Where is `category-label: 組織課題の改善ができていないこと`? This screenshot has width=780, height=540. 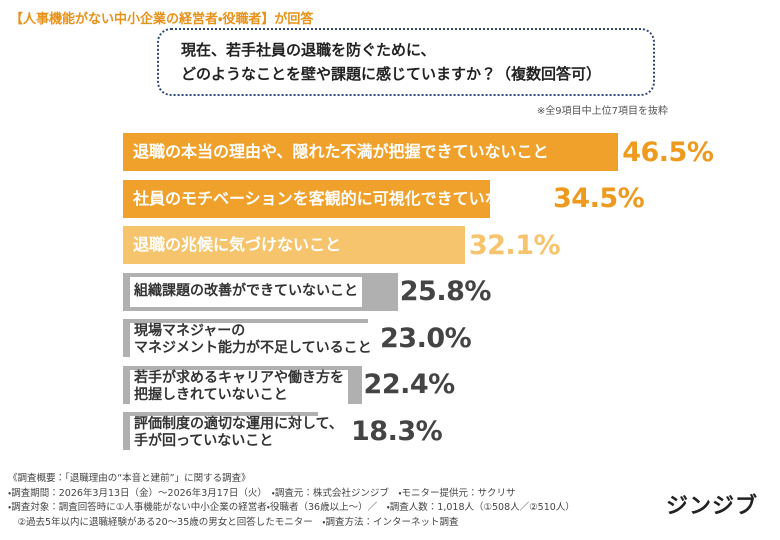 category-label: 組織課題の改善ができていないこと is located at coordinates (246, 291).